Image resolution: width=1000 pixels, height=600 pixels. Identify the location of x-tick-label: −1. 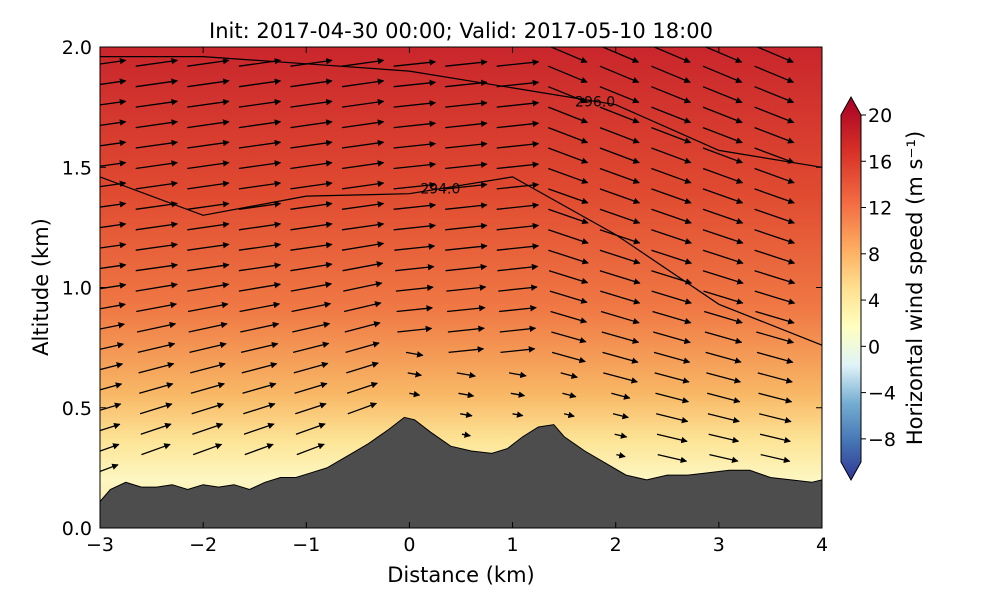
(306, 545).